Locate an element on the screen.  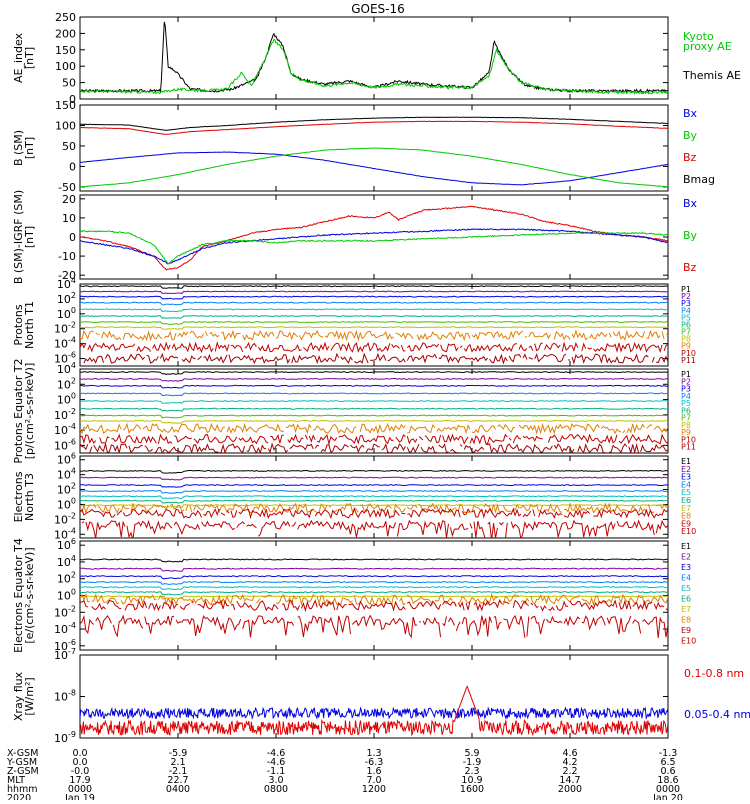
legend-entry: P2 is located at coordinates (686, 296).